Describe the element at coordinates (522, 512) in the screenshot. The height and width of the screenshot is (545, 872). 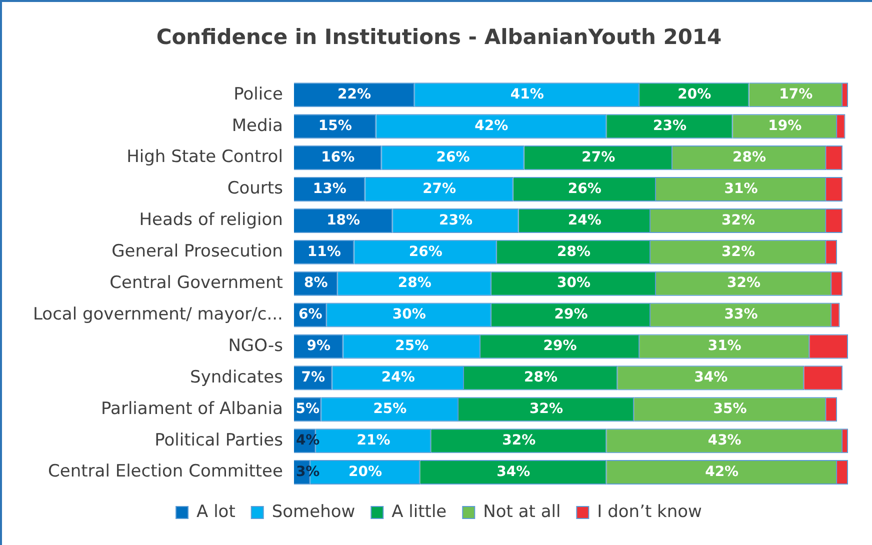
I see `legend-label: Not at all` at that location.